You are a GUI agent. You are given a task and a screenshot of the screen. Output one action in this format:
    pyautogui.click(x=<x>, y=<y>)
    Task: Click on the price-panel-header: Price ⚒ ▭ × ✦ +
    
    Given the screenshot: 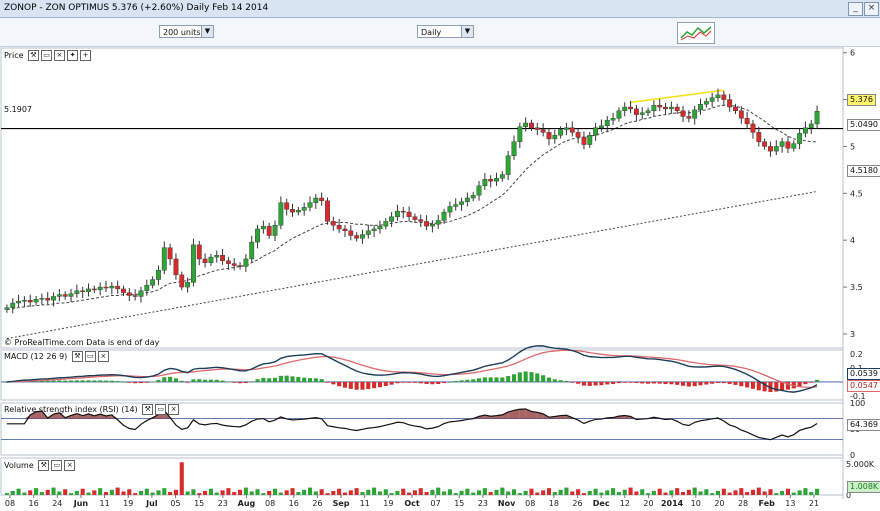 What is the action you would take?
    pyautogui.click(x=48, y=55)
    